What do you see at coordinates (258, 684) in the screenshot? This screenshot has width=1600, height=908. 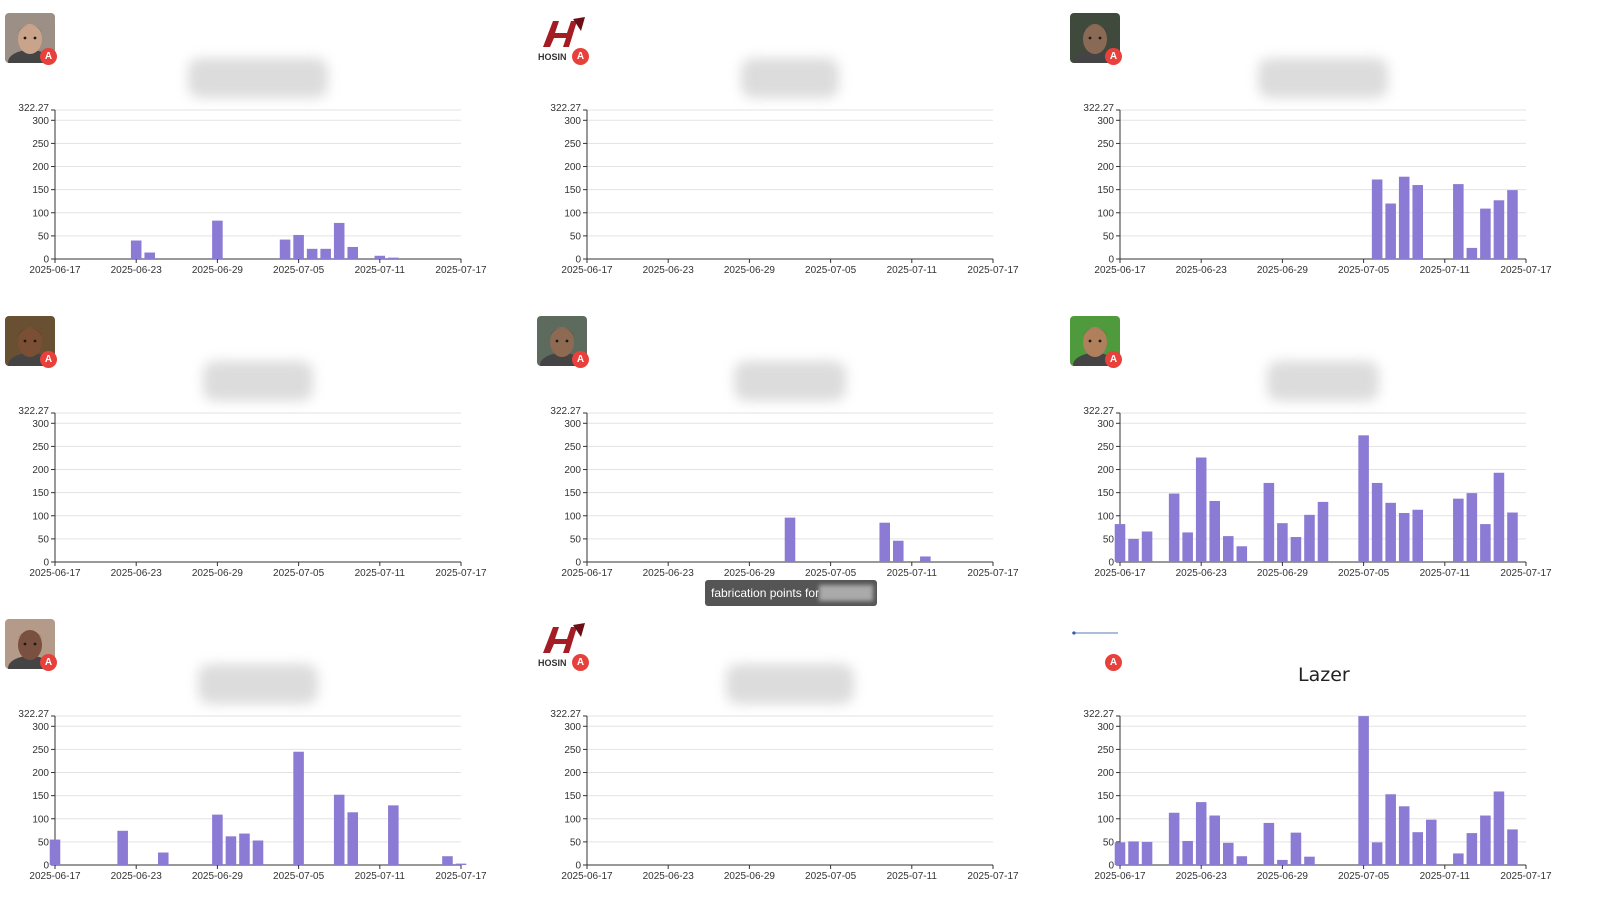 I see `chart-title-redacted` at bounding box center [258, 684].